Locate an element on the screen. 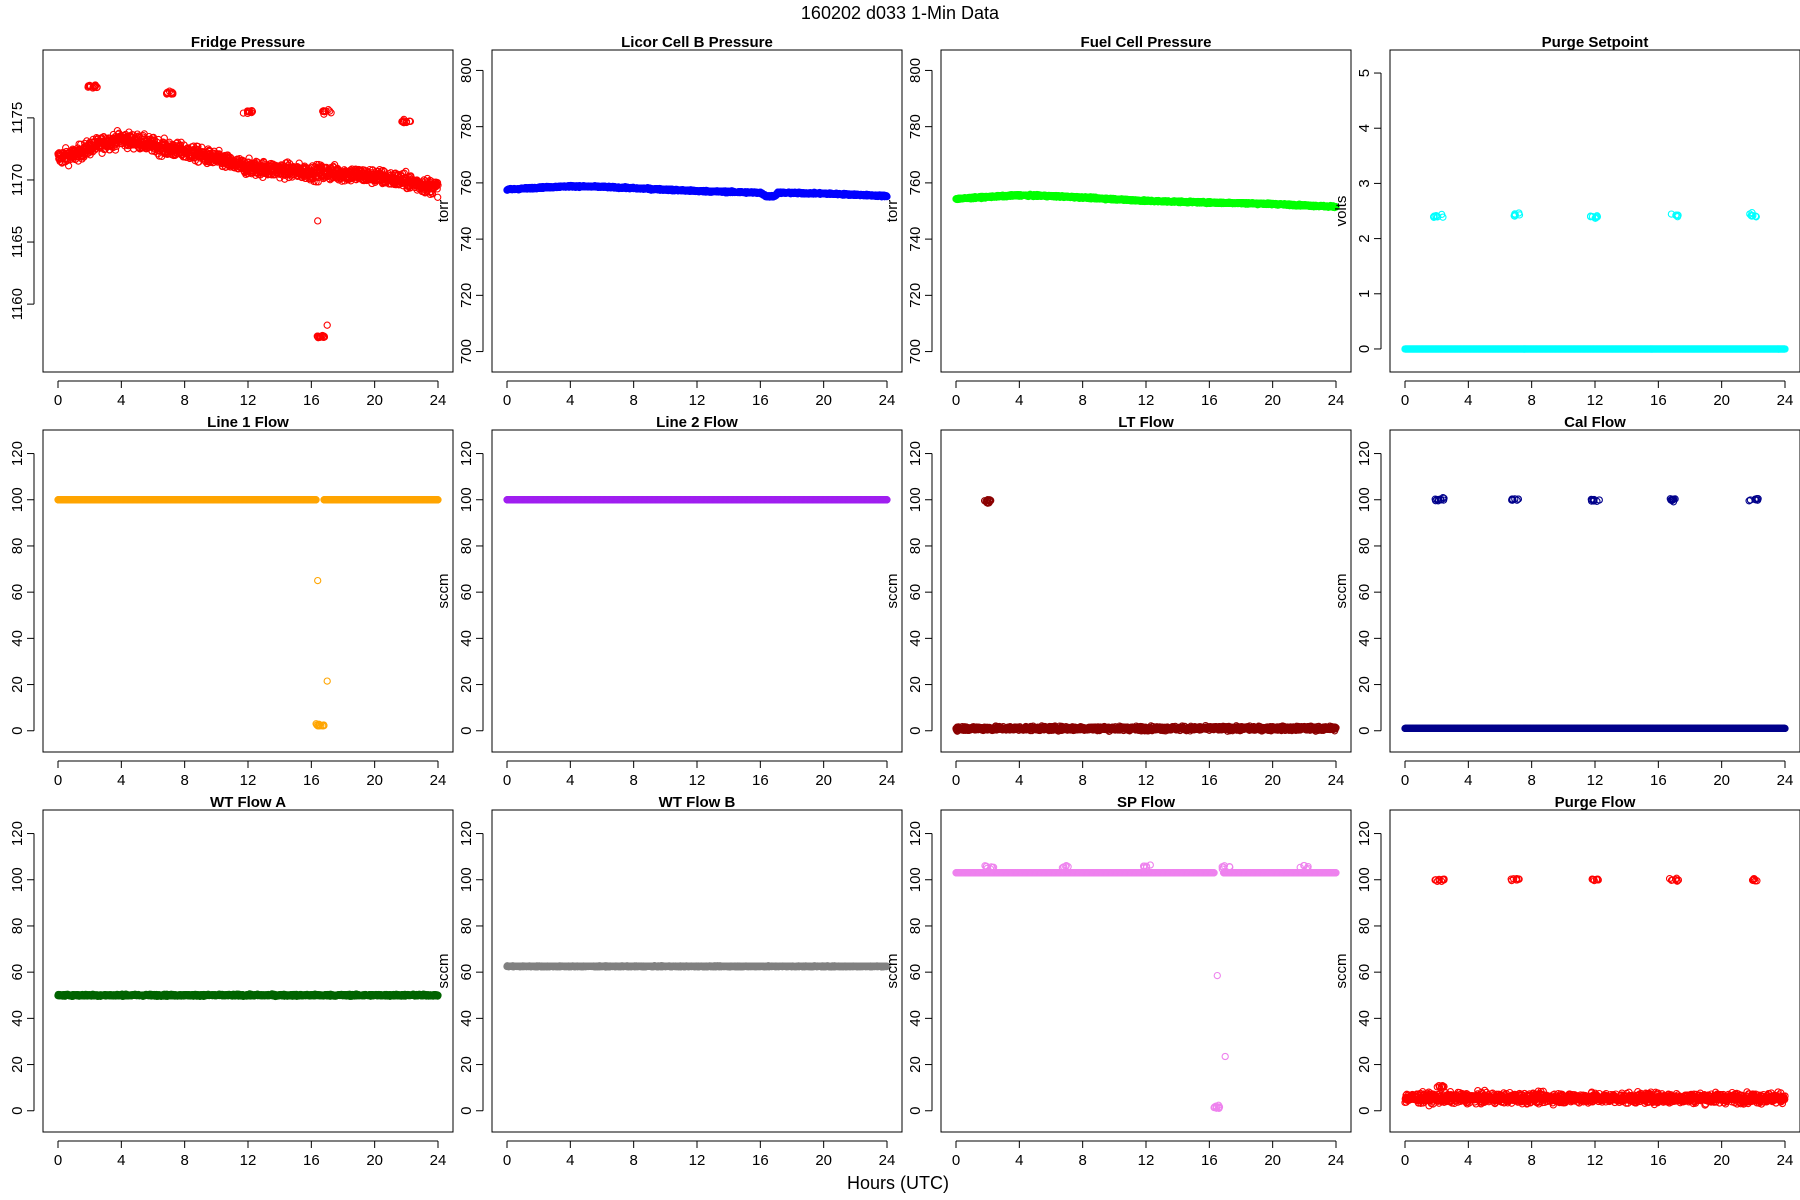 This screenshot has width=1800, height=1200. panel-title: Fuel Cell Pressure is located at coordinates (1146, 42).